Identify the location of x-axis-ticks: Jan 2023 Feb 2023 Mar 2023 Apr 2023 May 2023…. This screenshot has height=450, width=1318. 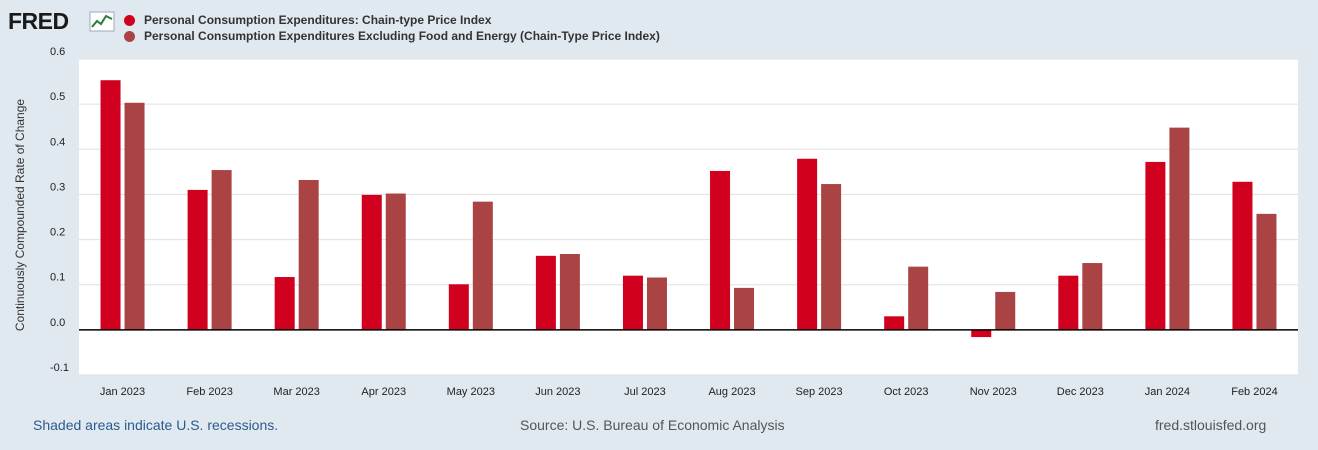
(689, 392).